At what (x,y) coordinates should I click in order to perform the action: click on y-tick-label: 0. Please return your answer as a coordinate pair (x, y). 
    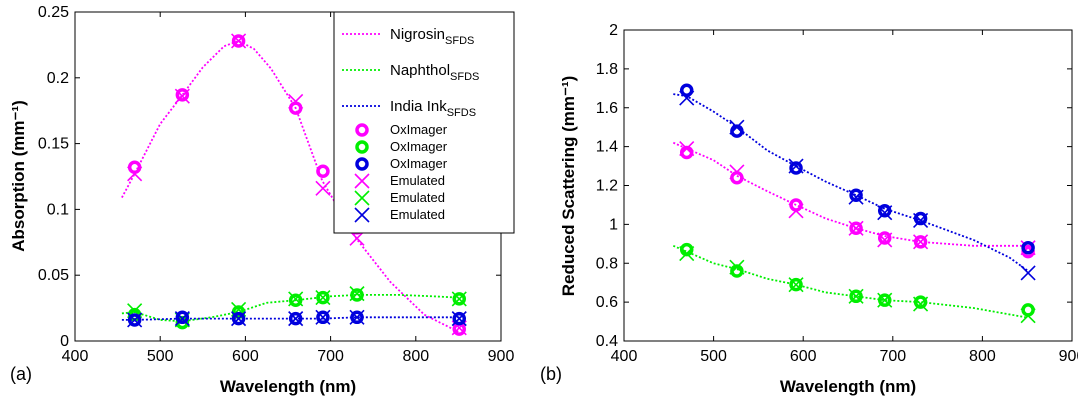
    Looking at the image, I should click on (64, 341).